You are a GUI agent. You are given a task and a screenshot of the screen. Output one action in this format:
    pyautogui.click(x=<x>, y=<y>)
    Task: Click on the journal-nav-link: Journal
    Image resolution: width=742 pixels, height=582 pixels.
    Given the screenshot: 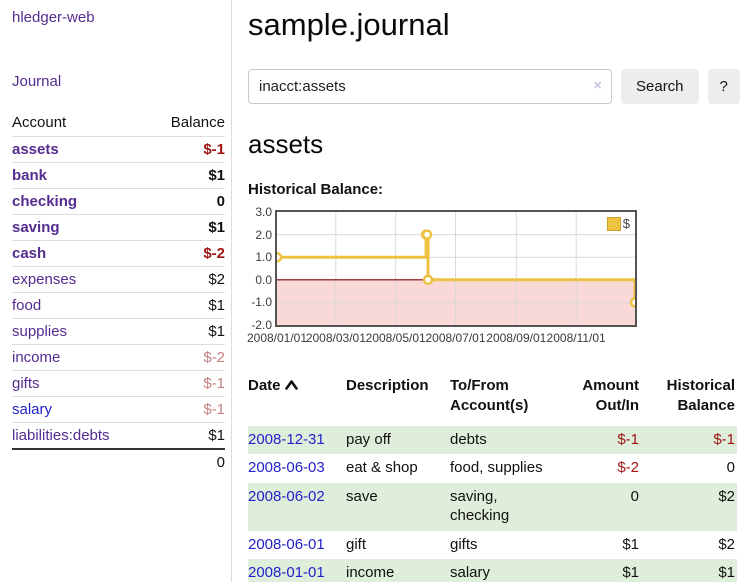 What is the action you would take?
    pyautogui.click(x=37, y=81)
    